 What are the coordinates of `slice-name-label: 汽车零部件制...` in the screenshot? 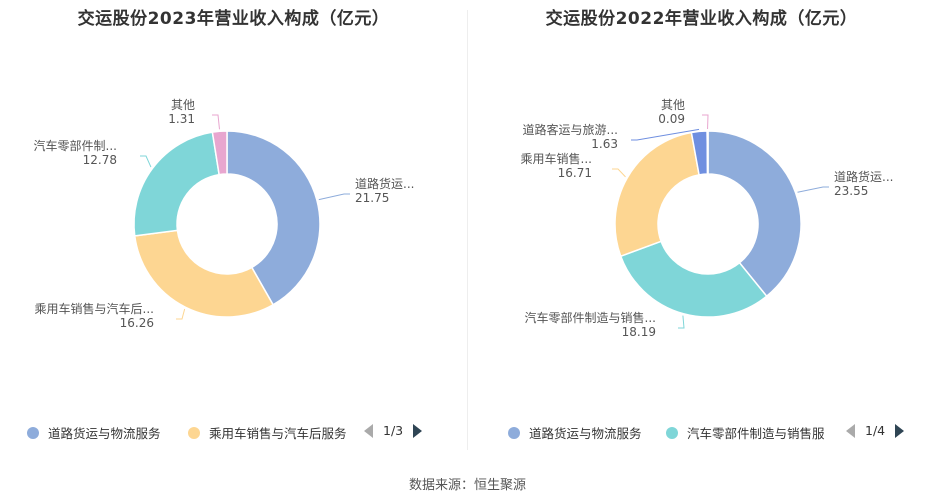 It's located at (75, 145).